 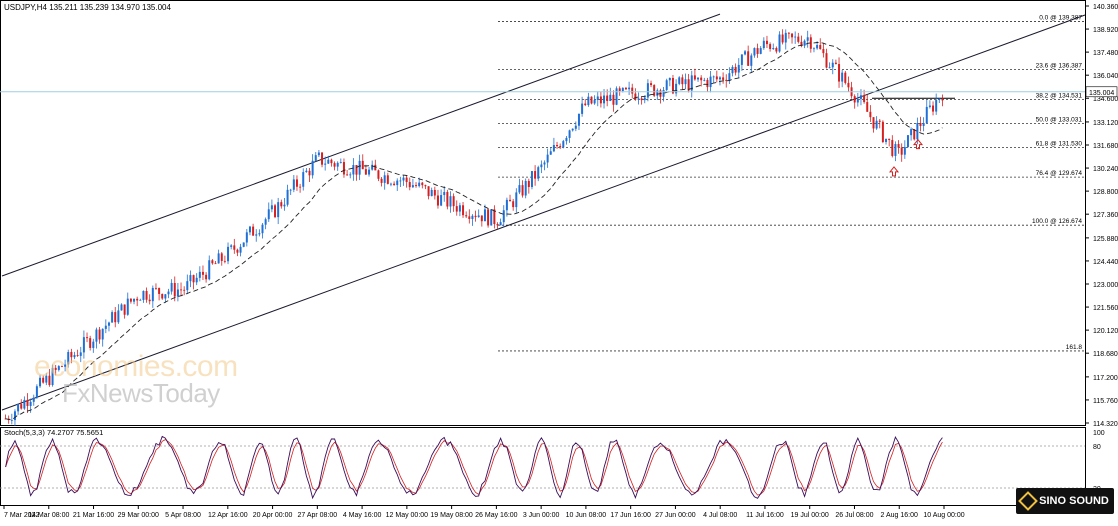 I want to click on price-tick-label: 138.920, so click(x=1105, y=30).